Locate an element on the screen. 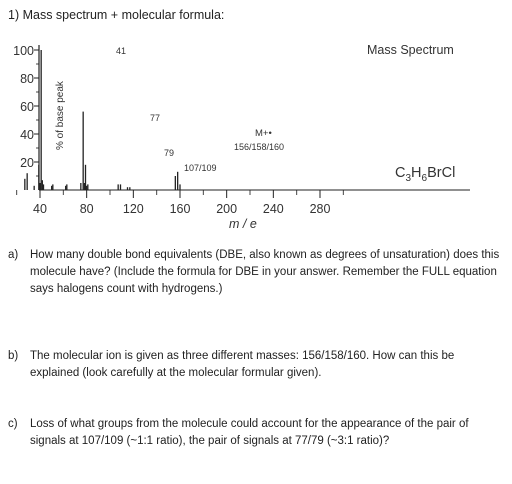 The image size is (512, 484). y-axis-ticks: 100 80 60 40 20 is located at coordinates (26, 110).